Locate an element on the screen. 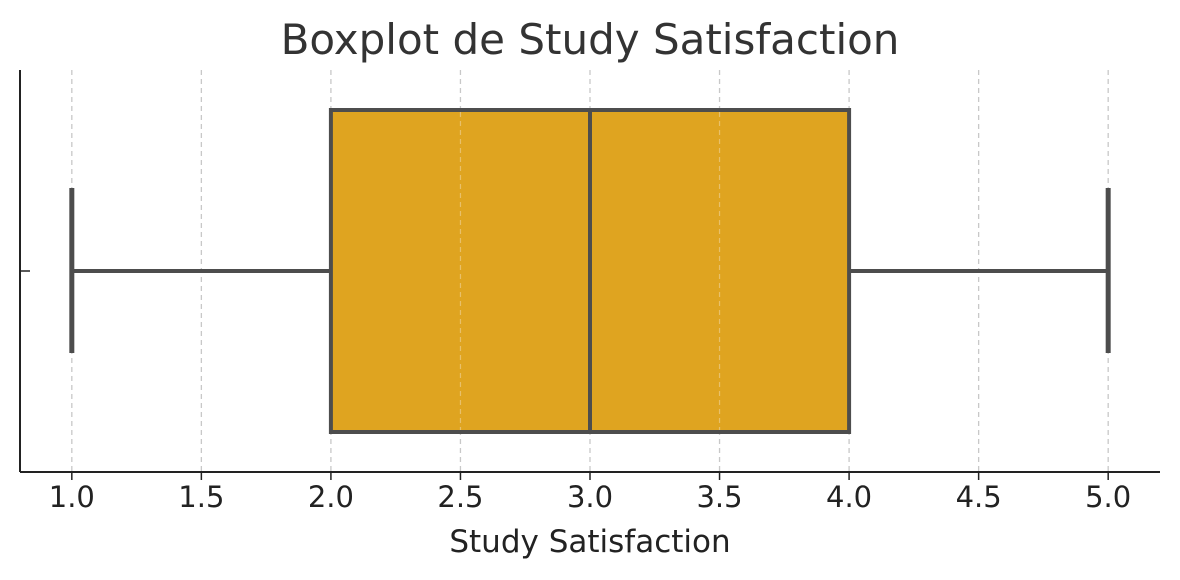 The width and height of the screenshot is (1180, 580). x-tick-label: 5.0 is located at coordinates (1108, 497).